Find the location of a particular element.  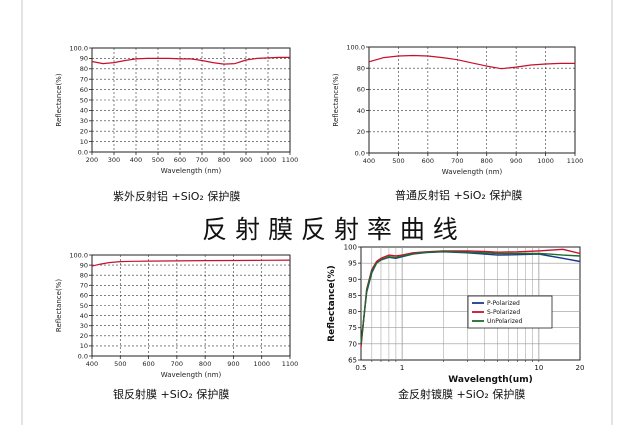

y-tick-label: 85 is located at coordinates (352, 296).